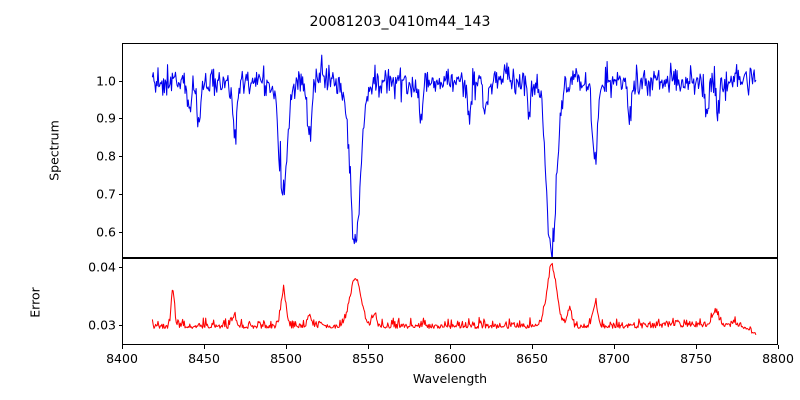 Image resolution: width=800 pixels, height=400 pixels. Describe the element at coordinates (450, 378) in the screenshot. I see `x-axis-label: Wavelength` at that location.